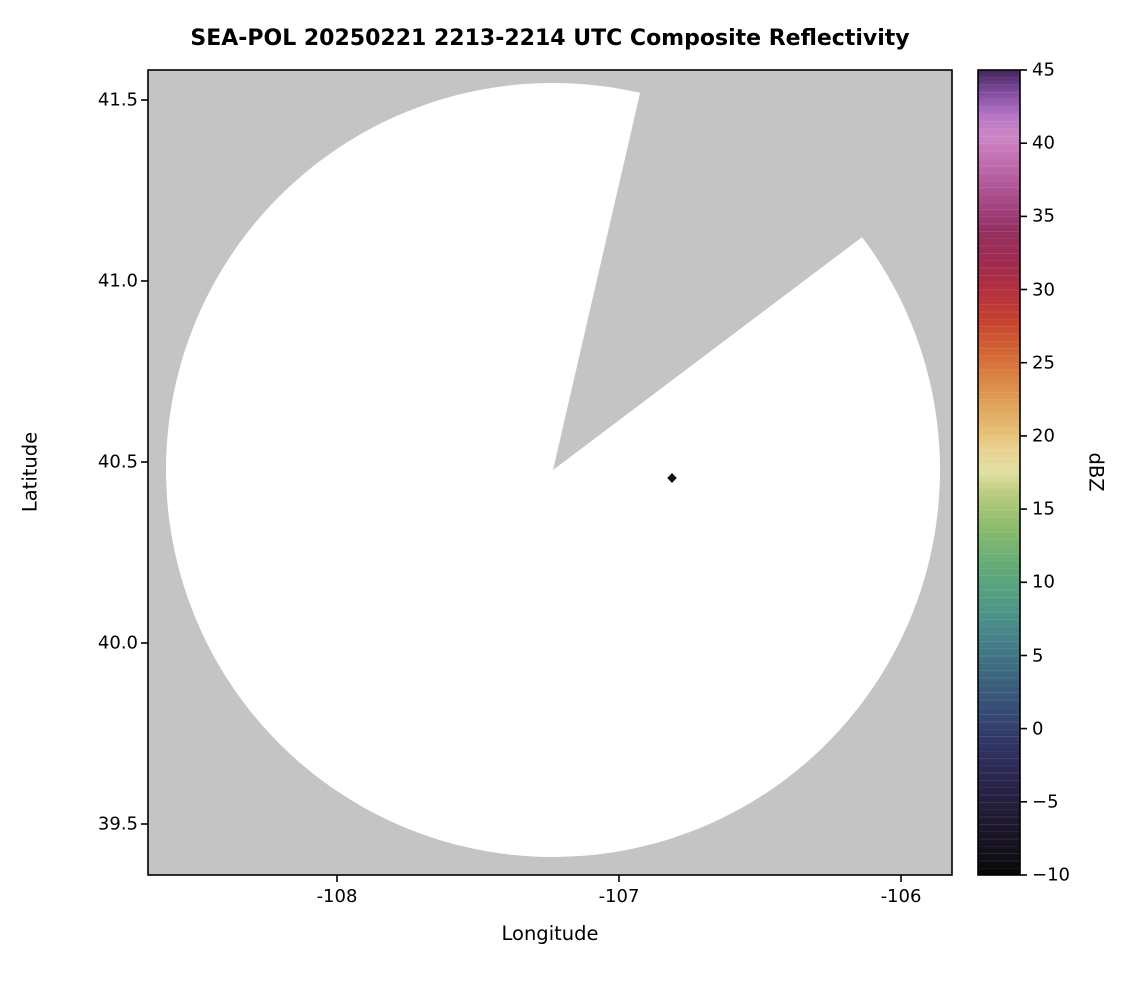 The height and width of the screenshot is (990, 1146). Describe the element at coordinates (1038, 729) in the screenshot. I see `colorbar-tick-label: 0` at that location.